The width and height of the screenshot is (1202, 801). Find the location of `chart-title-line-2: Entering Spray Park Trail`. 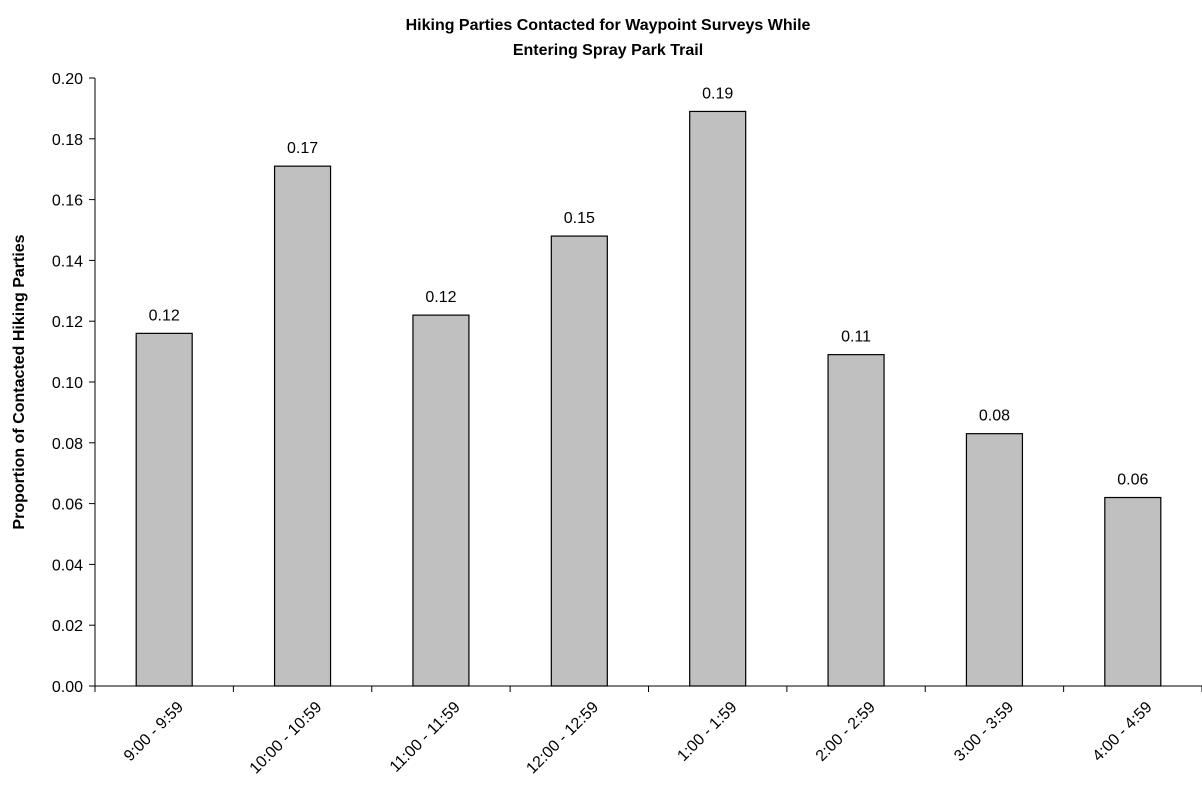

chart-title-line-2: Entering Spray Park Trail is located at coordinates (608, 50).